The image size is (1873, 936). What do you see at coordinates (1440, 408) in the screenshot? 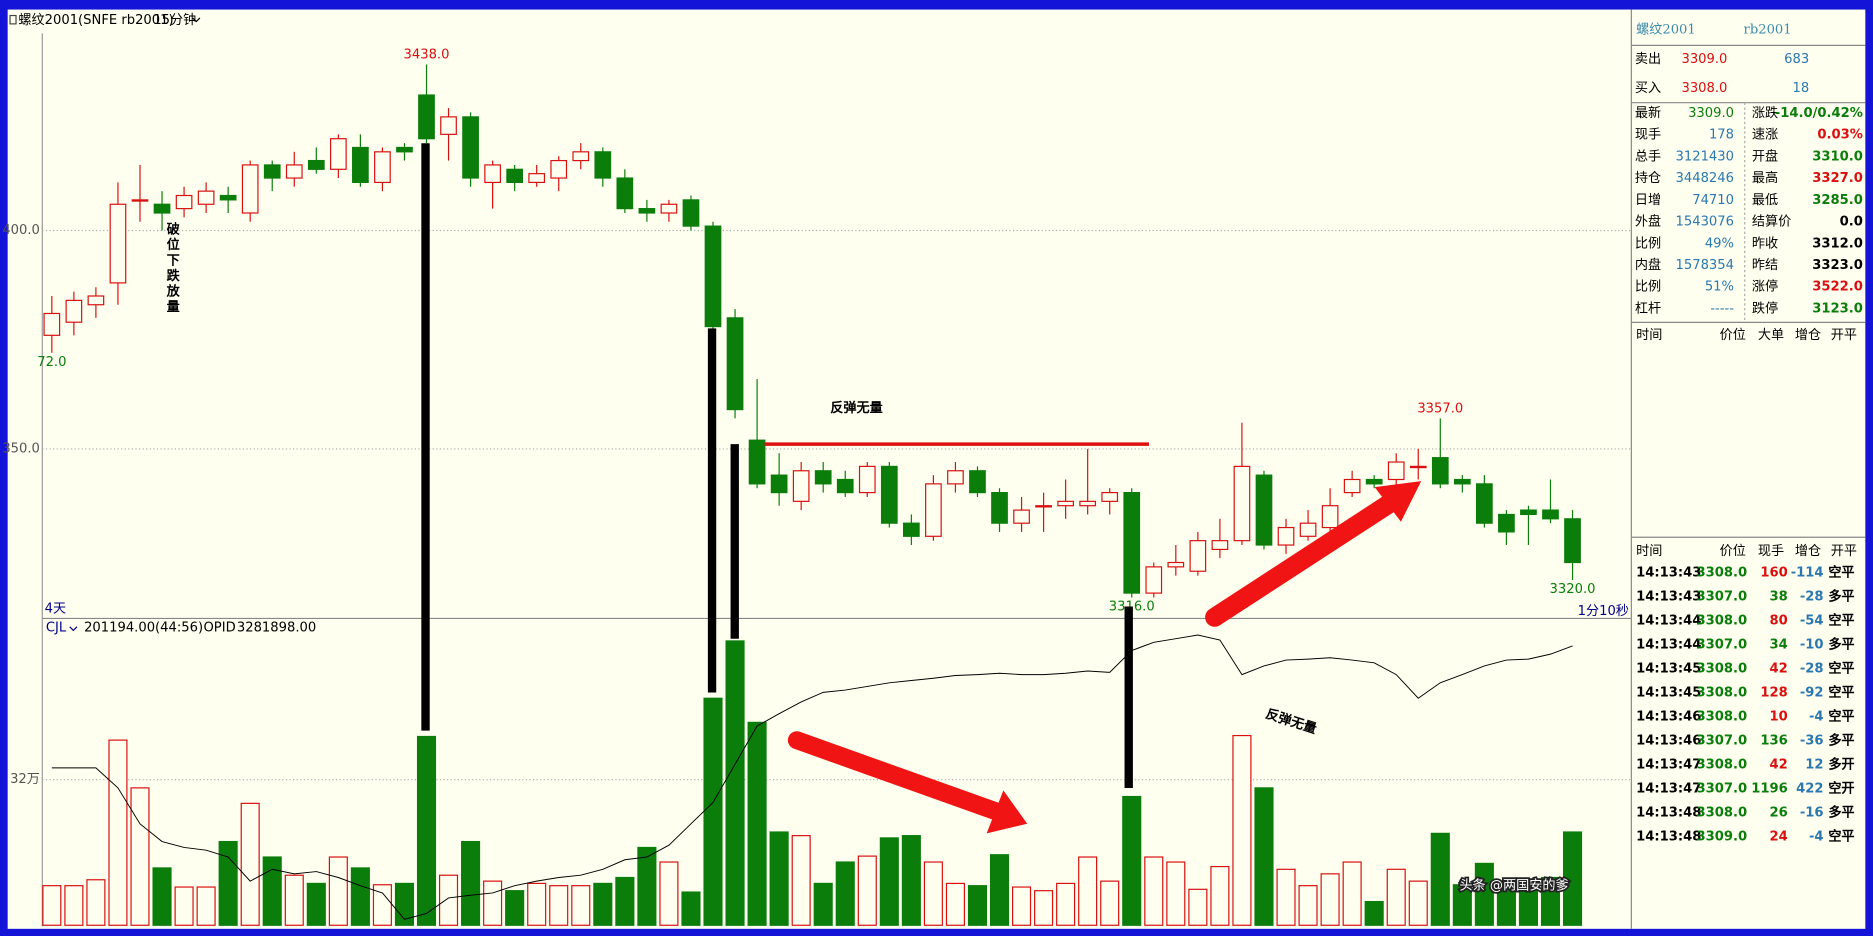
I see `price-label: 3357.0` at bounding box center [1440, 408].